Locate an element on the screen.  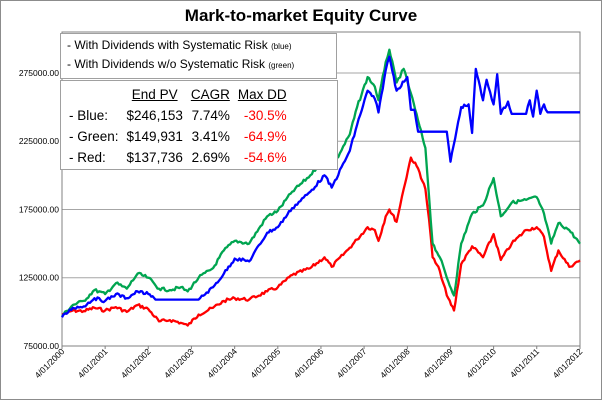
max-dd-value: -64.9% is located at coordinates (265, 136).